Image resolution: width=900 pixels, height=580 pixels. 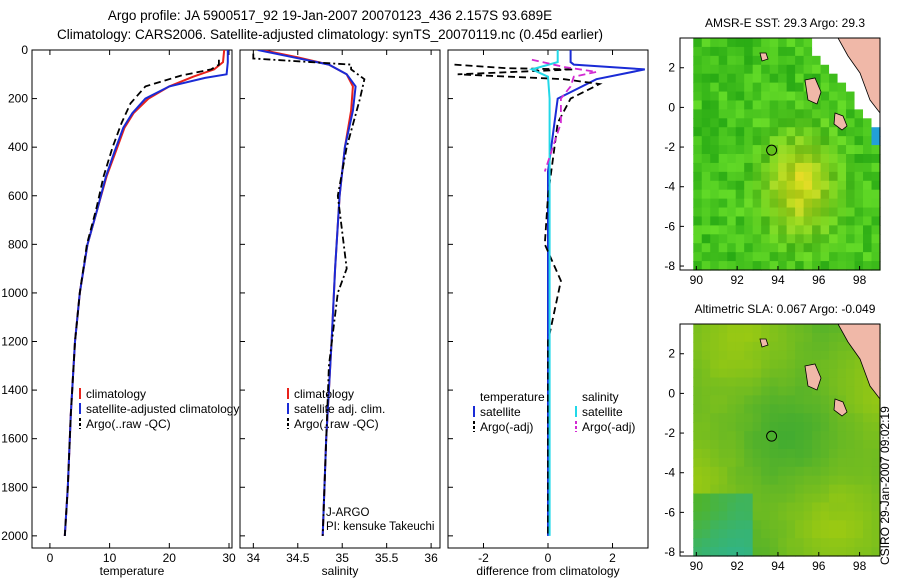 What do you see at coordinates (500, 412) in the screenshot?
I see `difference-legend-label: satellite` at bounding box center [500, 412].